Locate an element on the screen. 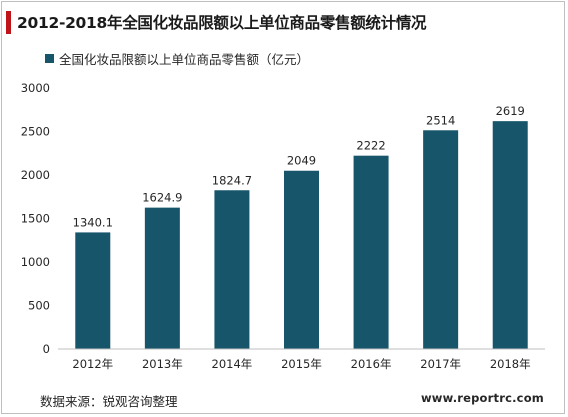  data-label: 1824.7 is located at coordinates (232, 180).